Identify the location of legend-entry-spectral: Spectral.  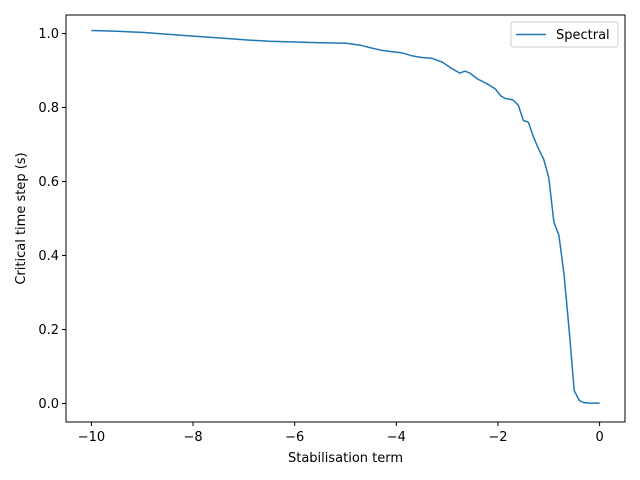
(583, 35).